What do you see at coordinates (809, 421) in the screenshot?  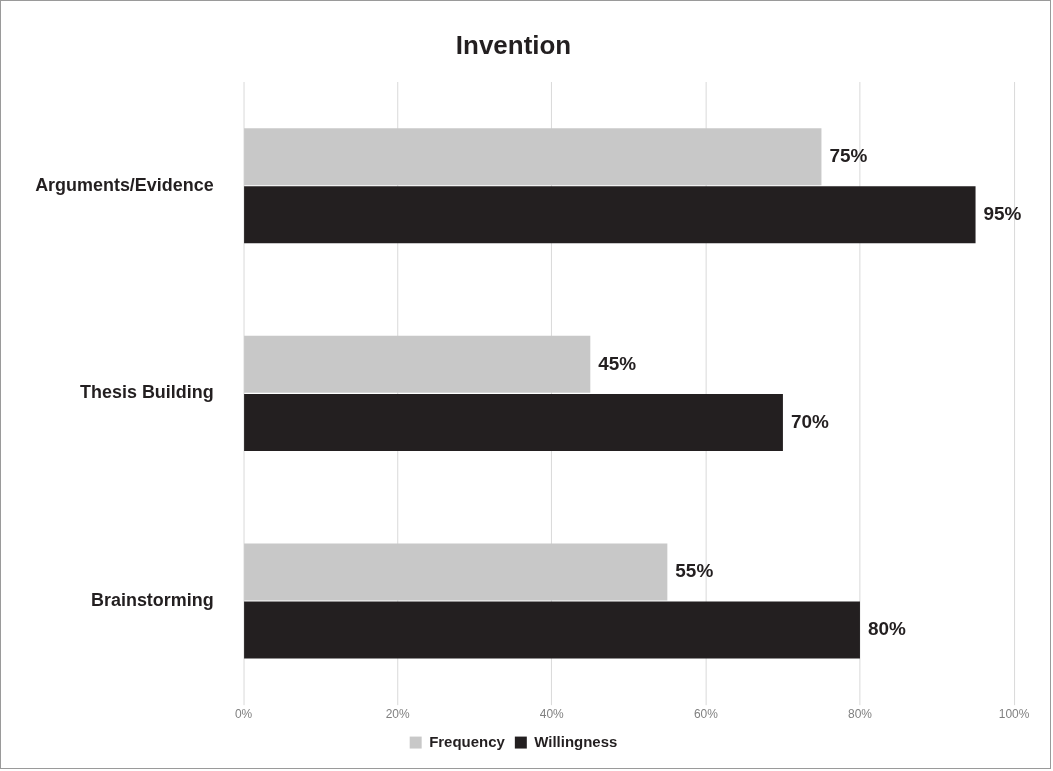 I see `data-label: 70%` at bounding box center [809, 421].